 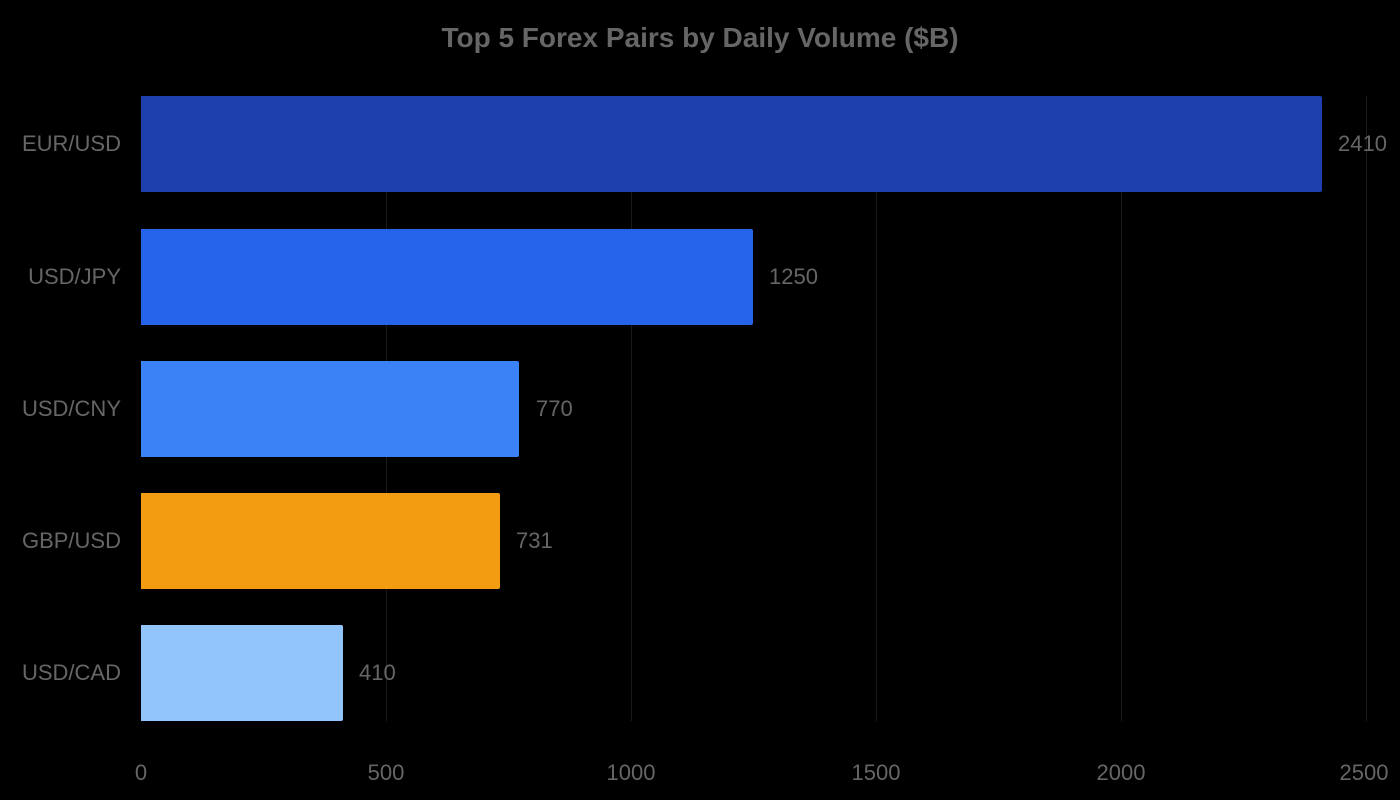 I want to click on bar-usd-jpy, so click(x=447, y=277).